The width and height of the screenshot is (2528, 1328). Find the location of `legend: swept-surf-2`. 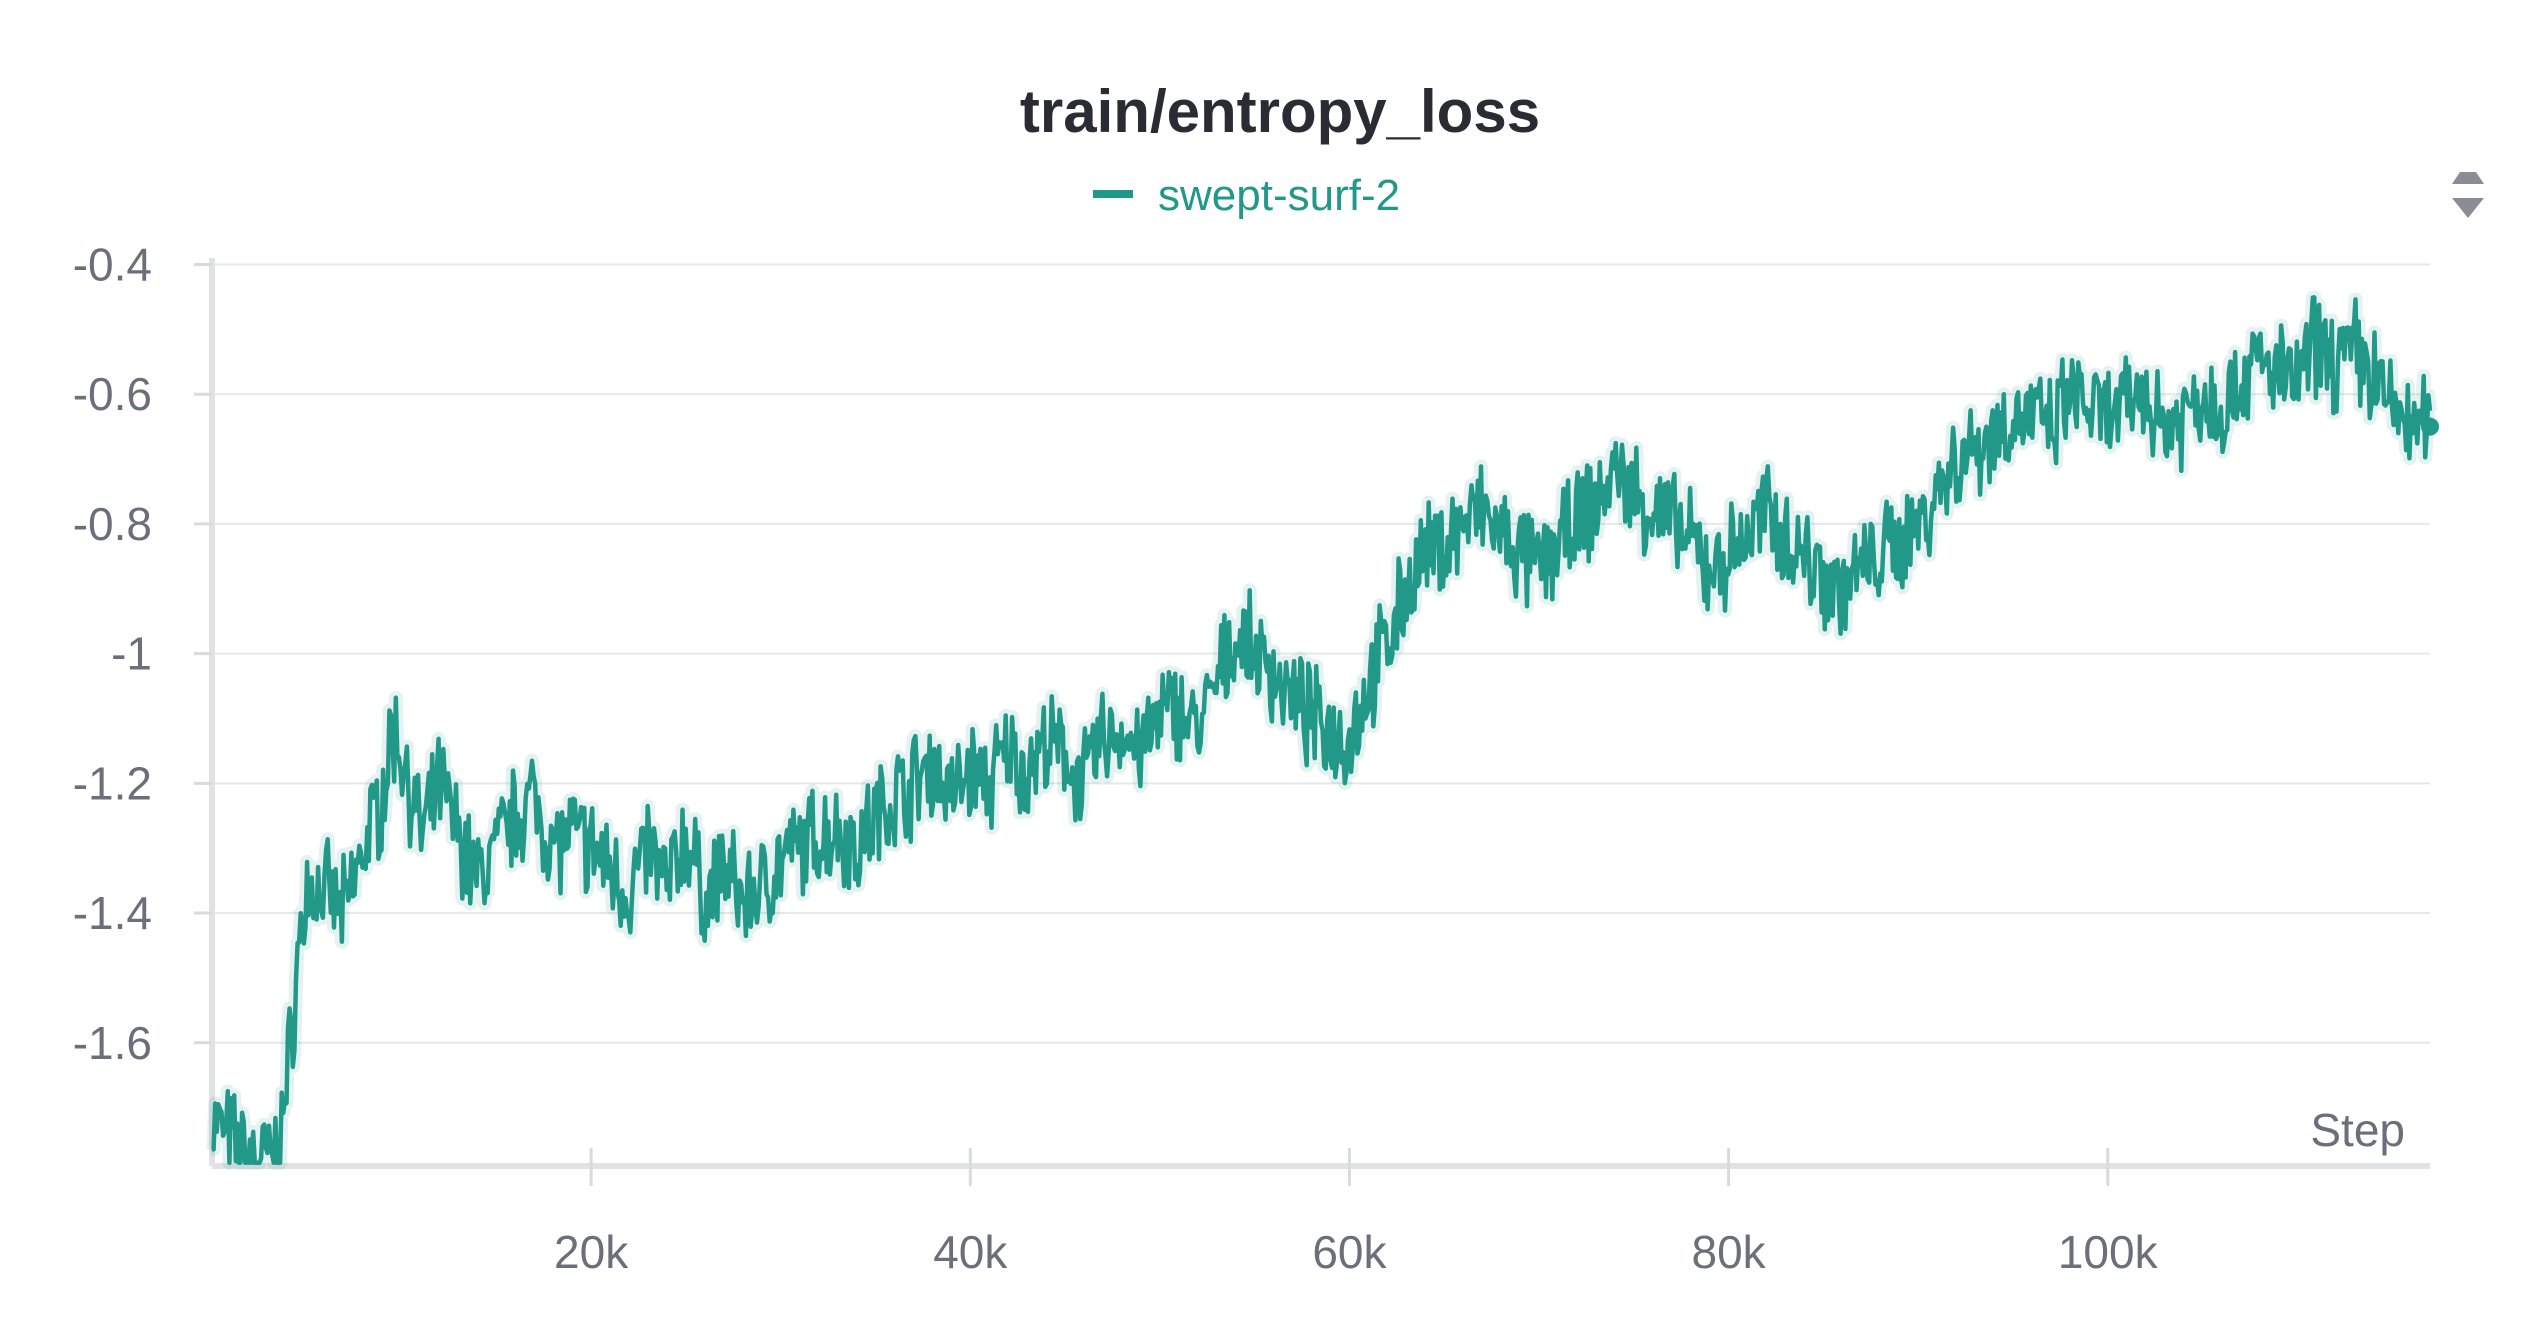

legend: swept-surf-2 is located at coordinates (1246, 195).